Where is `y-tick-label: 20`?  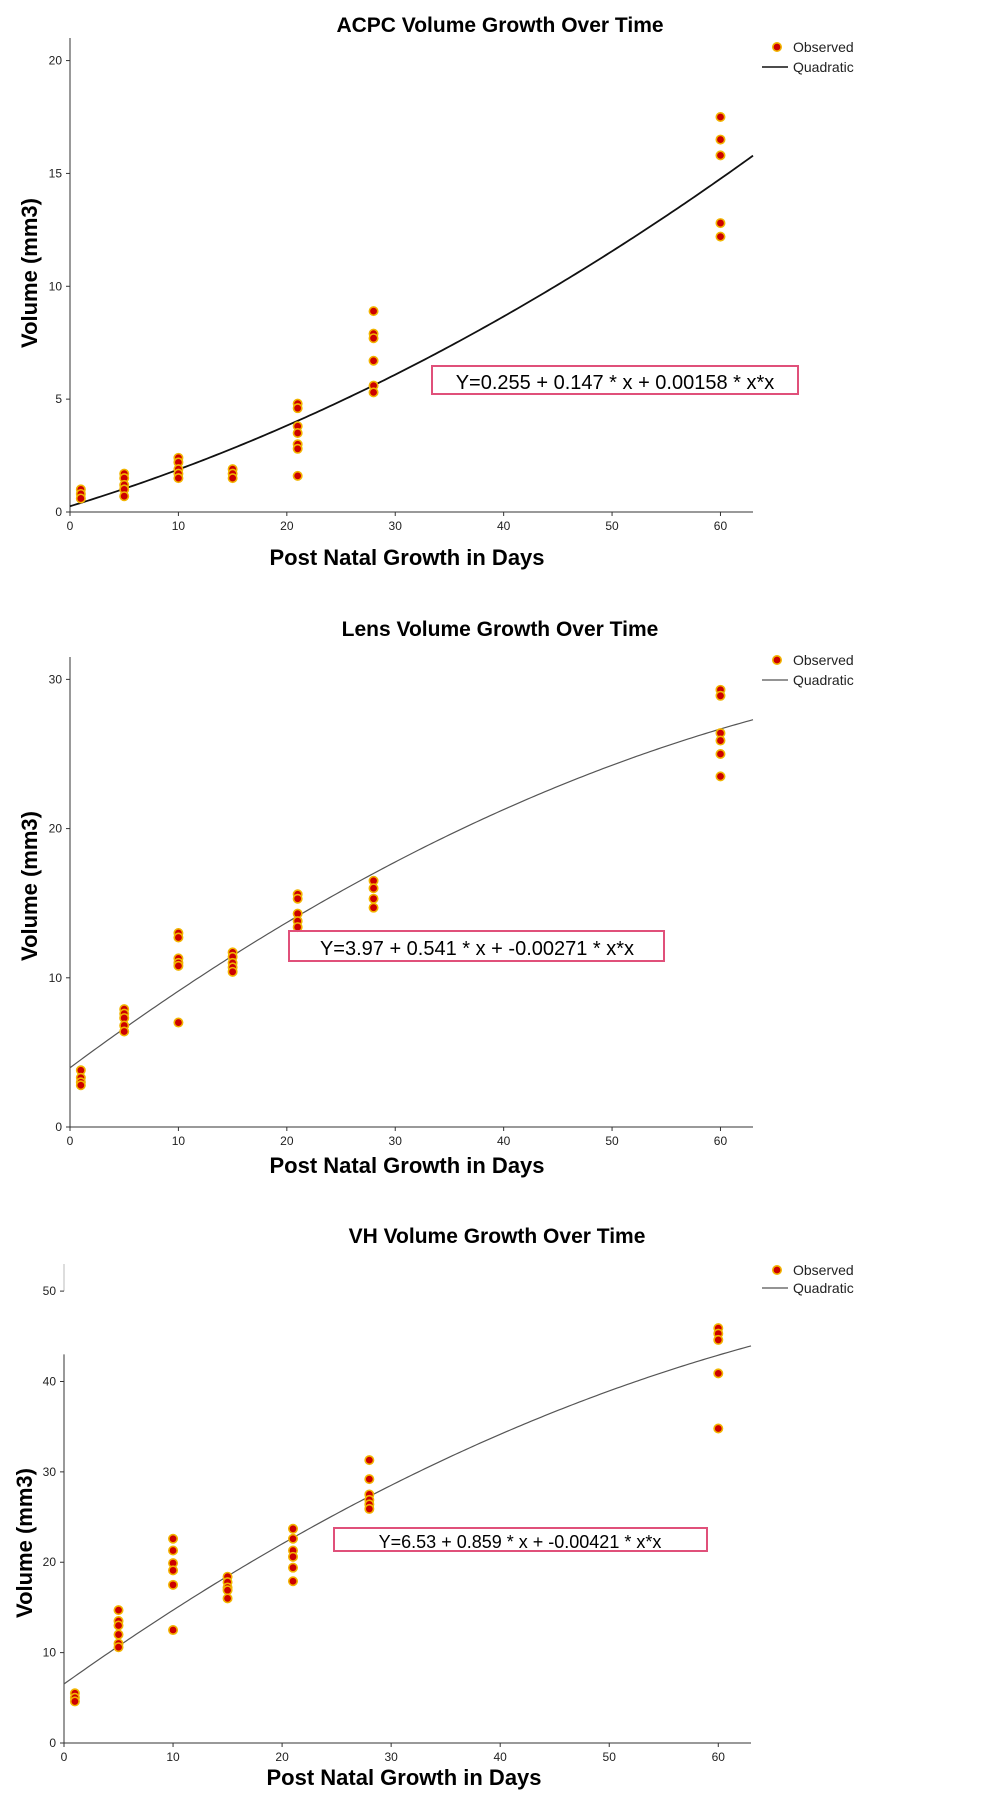
y-tick-label: 20 is located at coordinates (56, 829).